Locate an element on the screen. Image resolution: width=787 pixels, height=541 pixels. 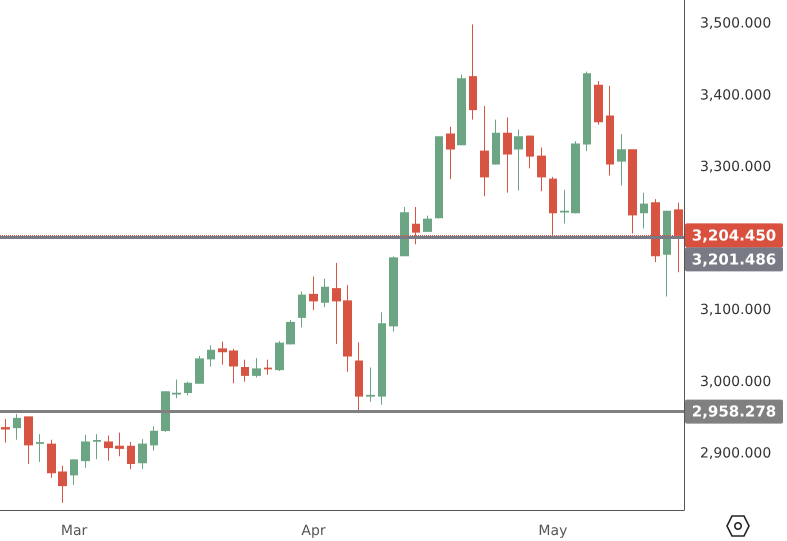
ref-line-label: 2,958.278 is located at coordinates (734, 411).